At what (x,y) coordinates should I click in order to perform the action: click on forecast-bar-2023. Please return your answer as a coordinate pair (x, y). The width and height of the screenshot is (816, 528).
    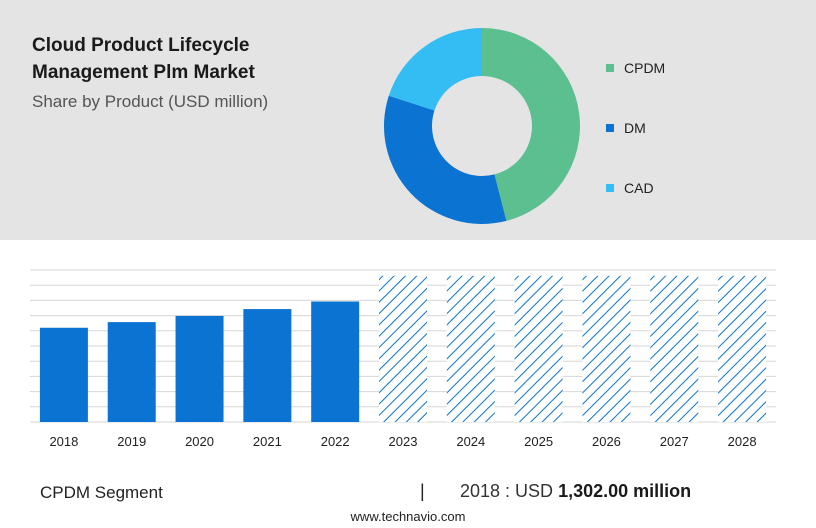
    Looking at the image, I should click on (403, 348).